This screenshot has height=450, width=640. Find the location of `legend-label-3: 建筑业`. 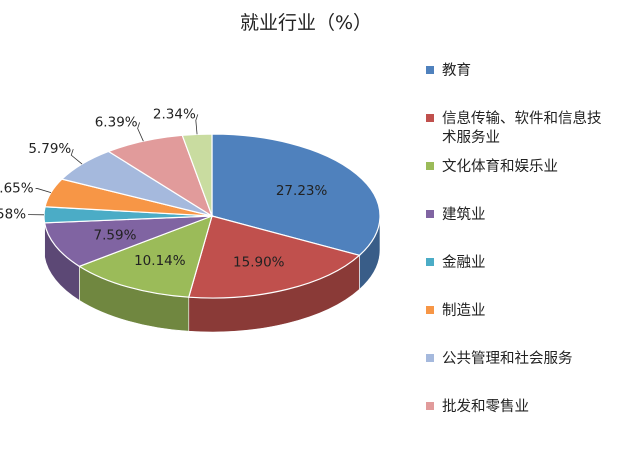

legend-label-3: 建筑业 is located at coordinates (464, 214).